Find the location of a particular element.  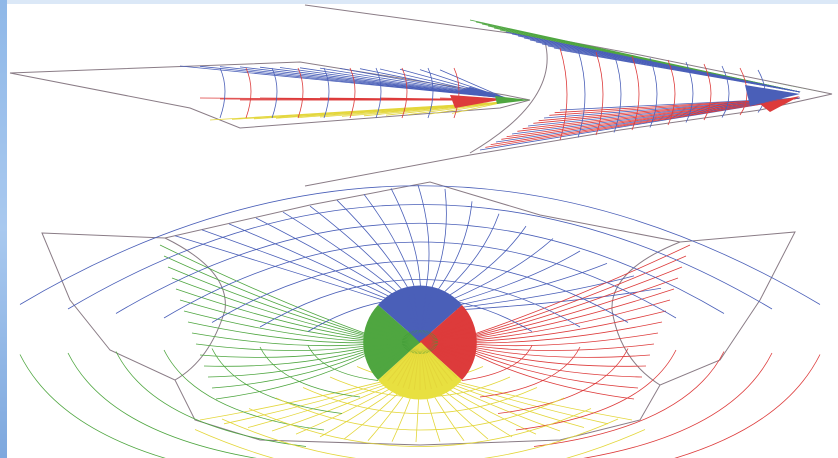

rosette-rays is located at coordinates (420, 342).